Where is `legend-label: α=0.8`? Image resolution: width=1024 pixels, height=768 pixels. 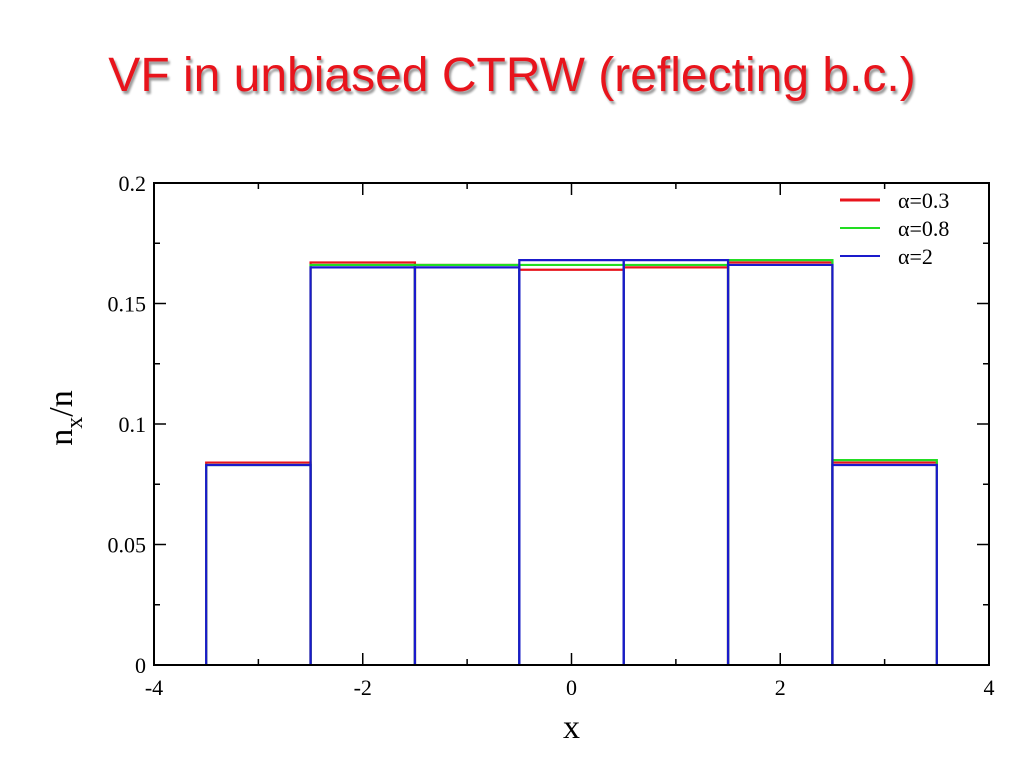 legend-label: α=0.8 is located at coordinates (923, 228).